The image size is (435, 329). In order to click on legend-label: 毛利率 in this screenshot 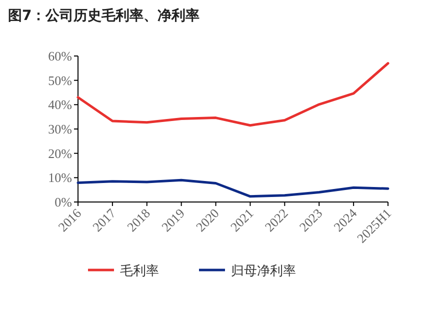, I will do `click(139, 271)`.